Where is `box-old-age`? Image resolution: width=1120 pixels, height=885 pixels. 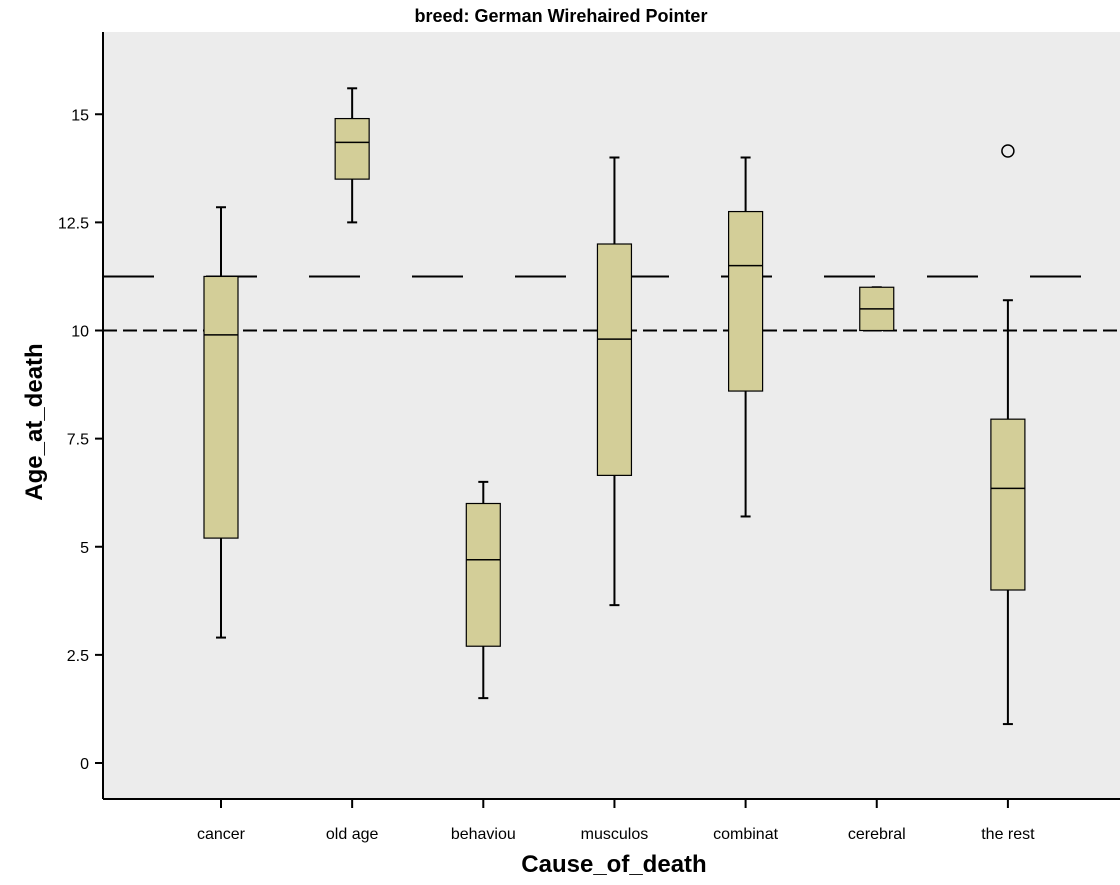 box-old-age is located at coordinates (352, 155).